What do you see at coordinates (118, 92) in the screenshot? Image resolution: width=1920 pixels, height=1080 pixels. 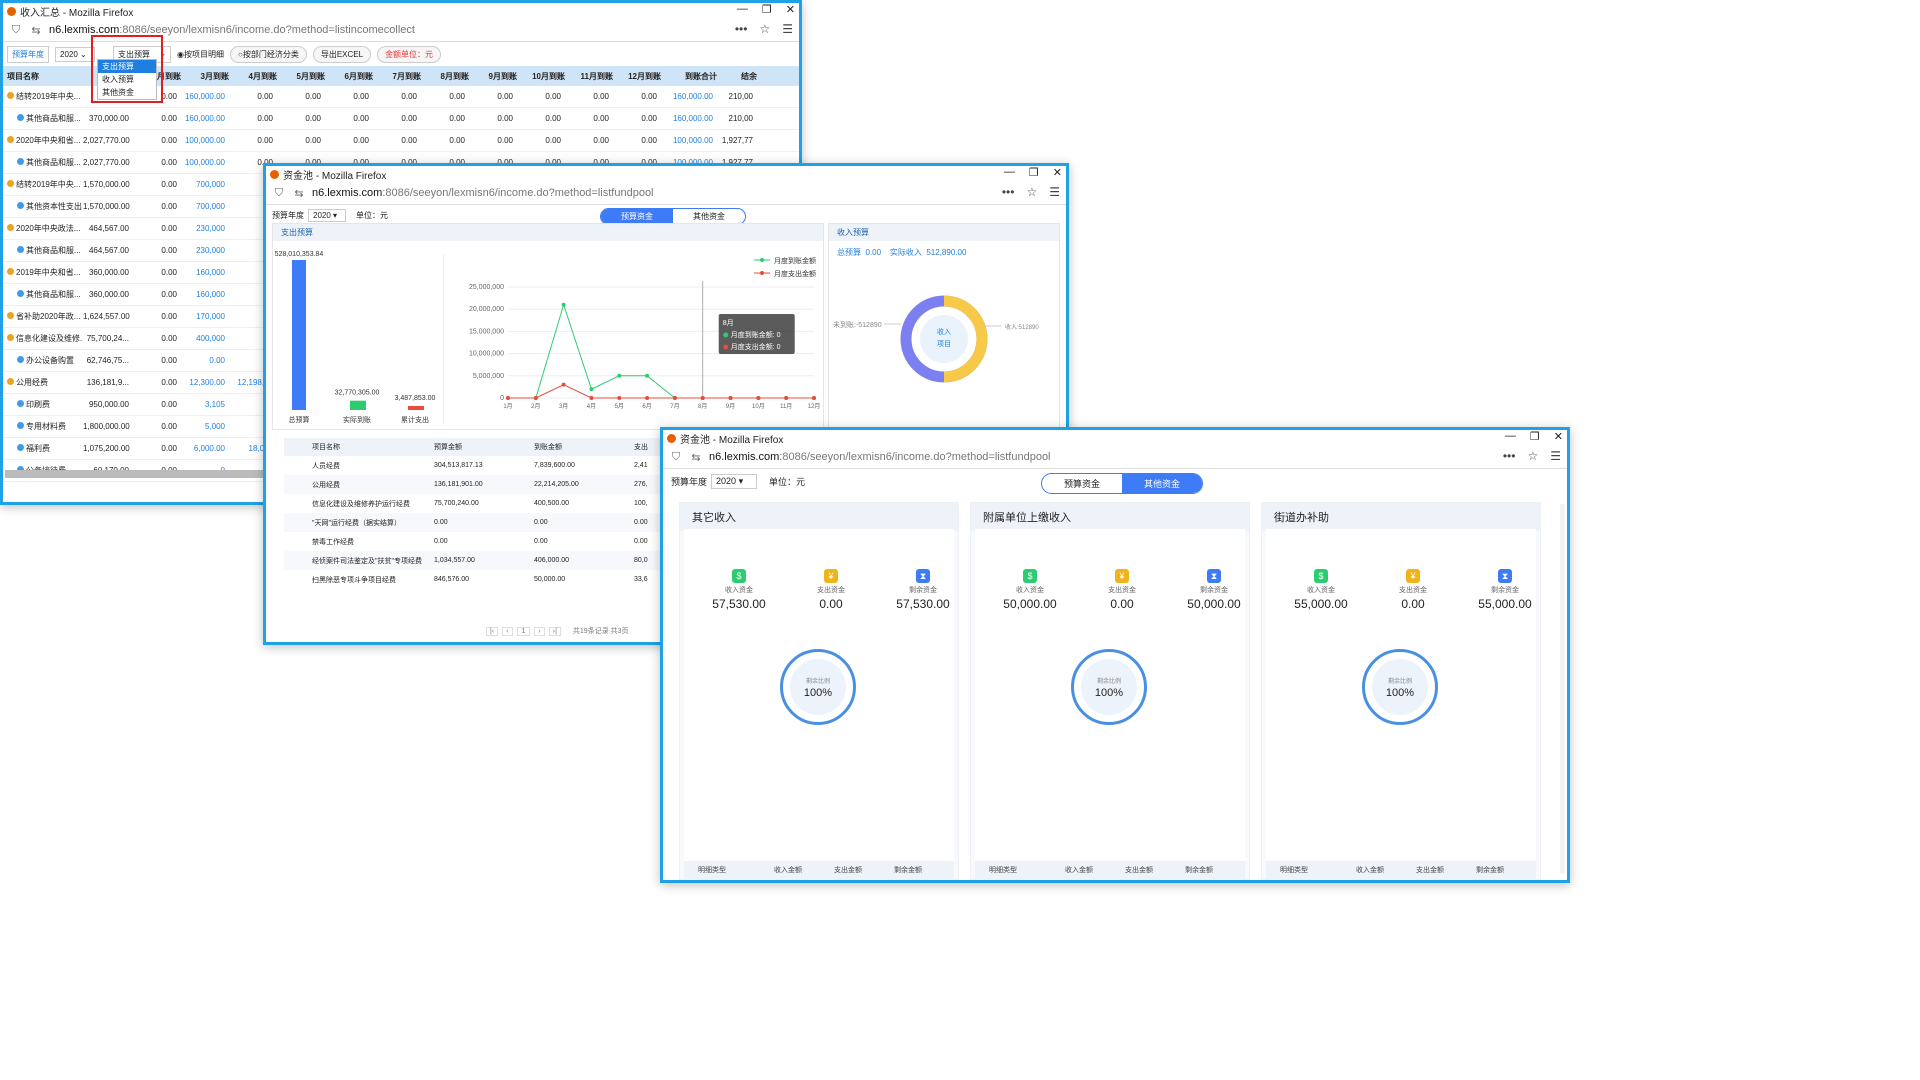 I see `dropdown-option: 其他资金` at bounding box center [118, 92].